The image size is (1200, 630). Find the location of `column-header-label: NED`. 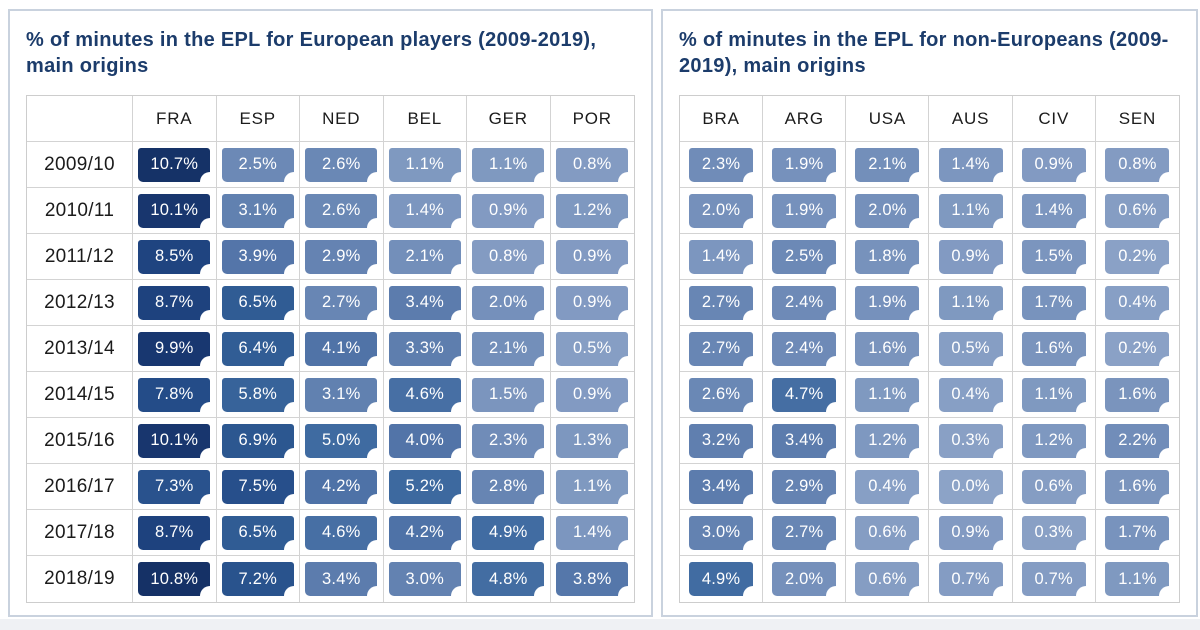

column-header-label: NED is located at coordinates (341, 118).